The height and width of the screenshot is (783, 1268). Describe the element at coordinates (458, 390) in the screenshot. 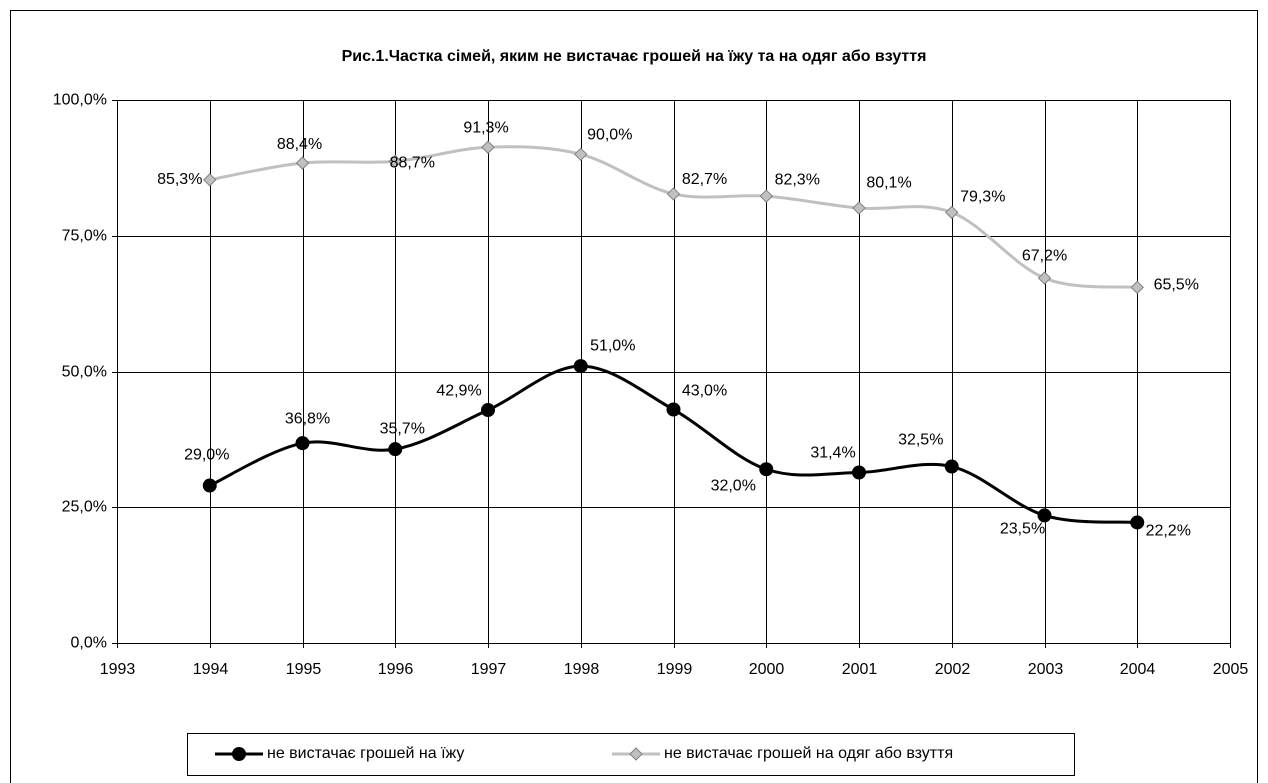

I see `data-label: 42,9%` at that location.